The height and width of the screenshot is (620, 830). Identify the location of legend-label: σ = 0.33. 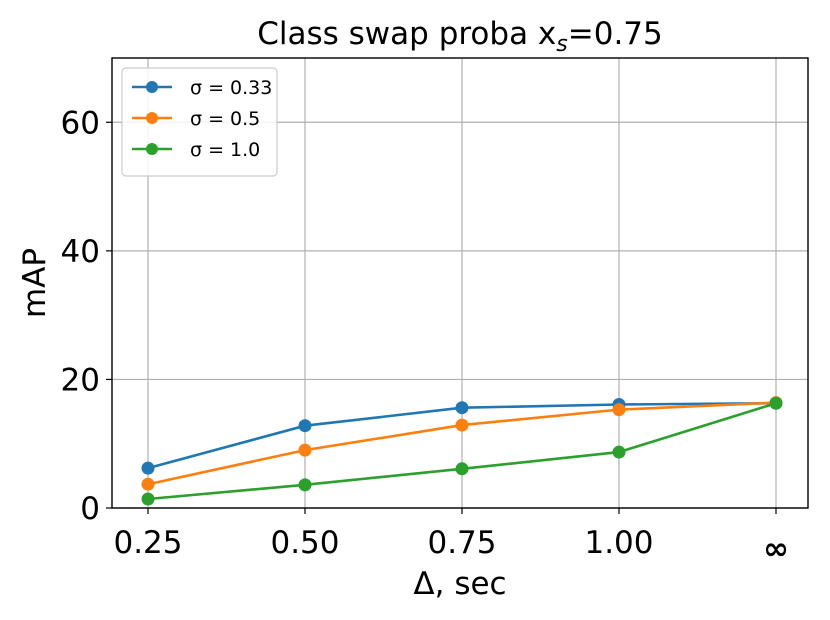
(231, 88).